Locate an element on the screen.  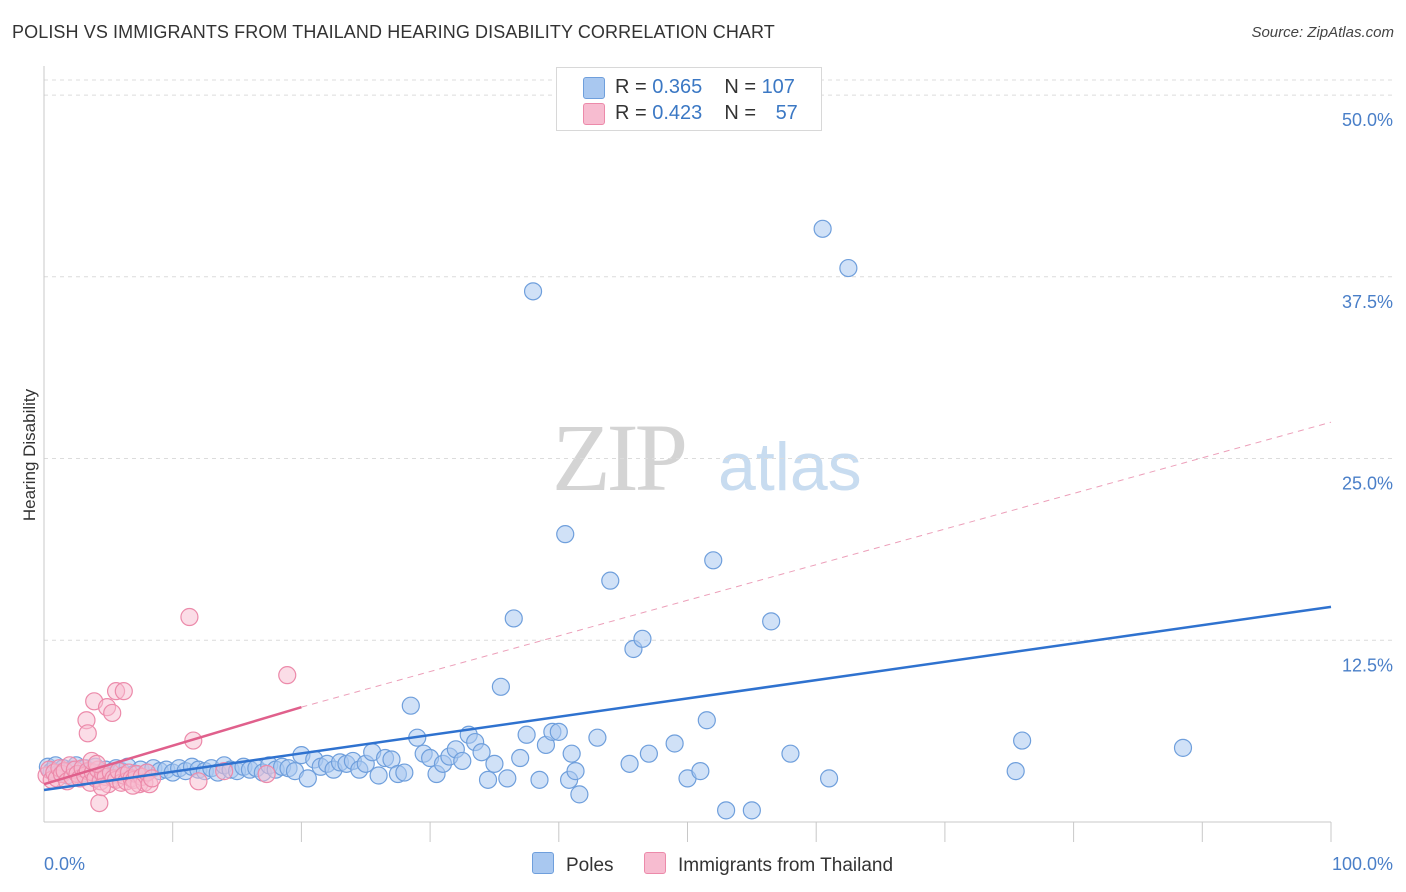
thailand-swatch is located at coordinates (655, 863).